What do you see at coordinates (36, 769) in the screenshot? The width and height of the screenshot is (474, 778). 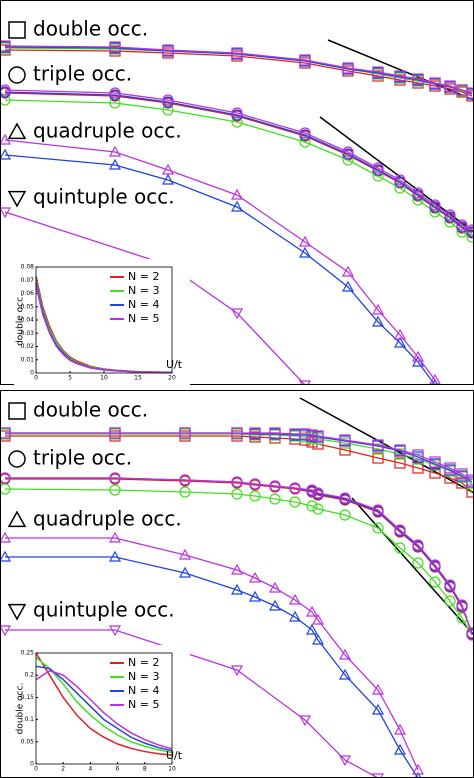 I see `inset-x-tick-label: 0` at bounding box center [36, 769].